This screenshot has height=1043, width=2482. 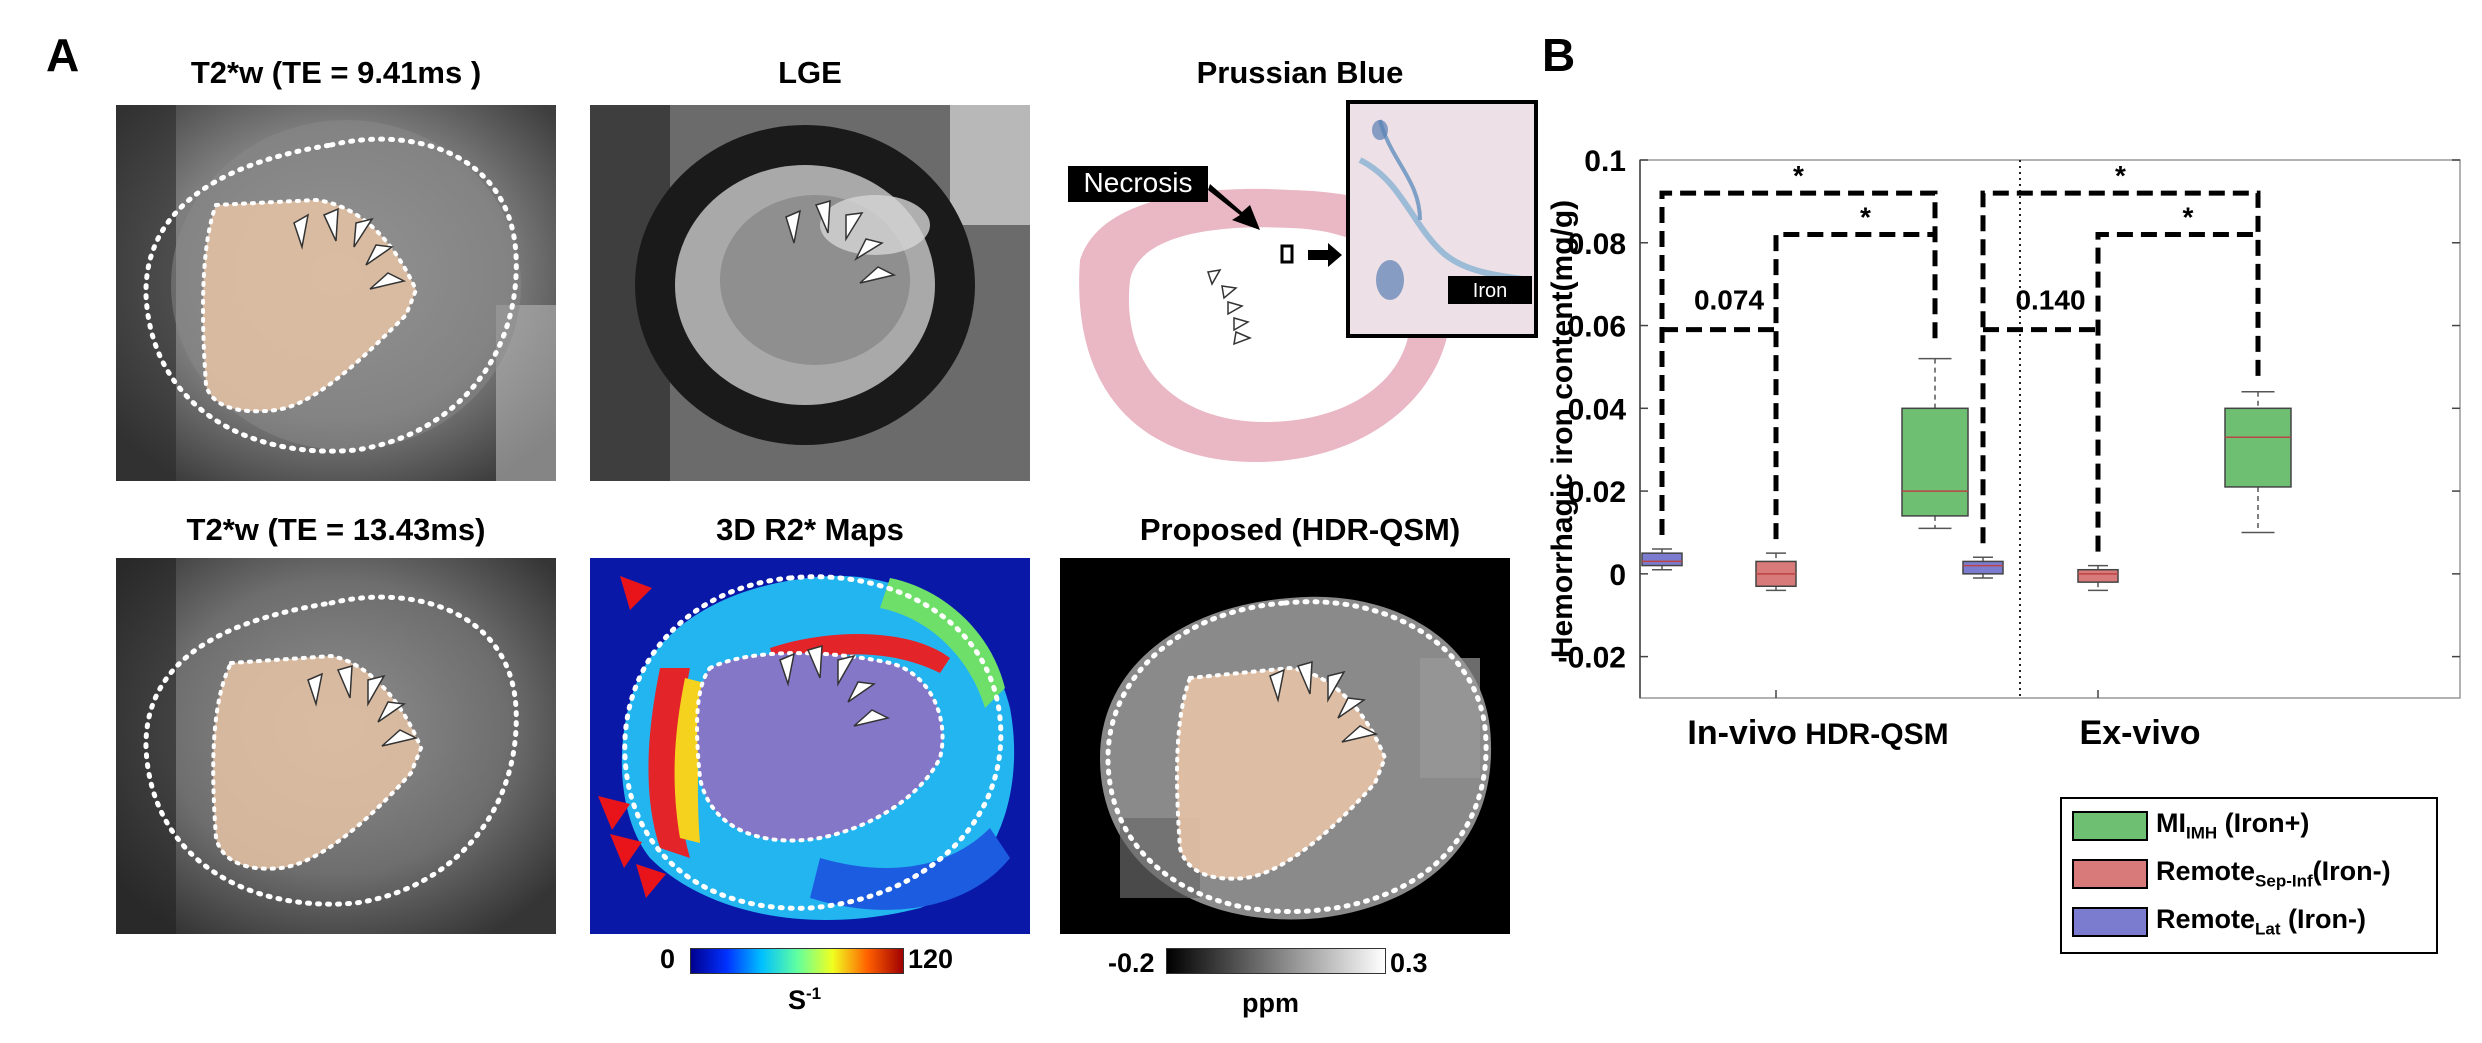 What do you see at coordinates (810, 72) in the screenshot?
I see `title-lge: LGE` at bounding box center [810, 72].